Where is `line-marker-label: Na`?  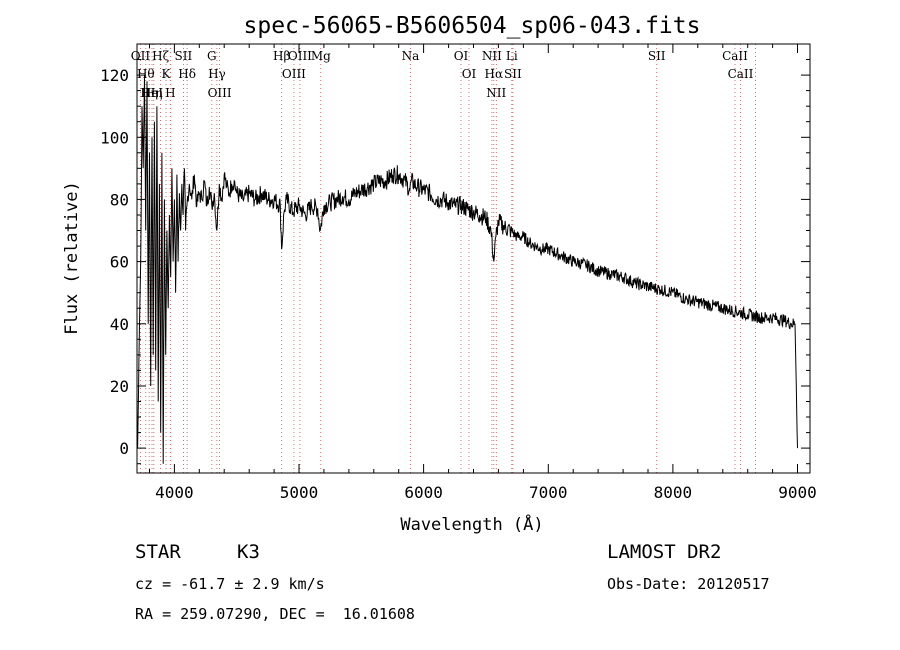
line-marker-label: Na is located at coordinates (411, 56).